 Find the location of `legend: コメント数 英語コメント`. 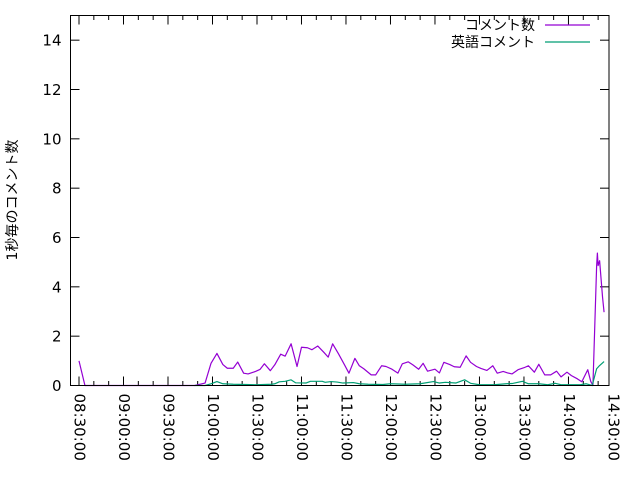

legend: コメント数 英語コメント is located at coordinates (520, 34).